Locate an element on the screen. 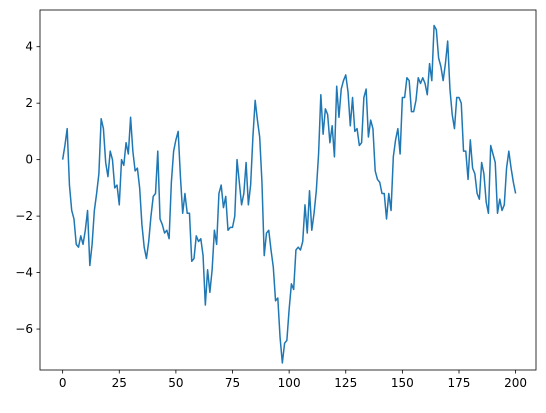 The height and width of the screenshot is (413, 546). y-tick-label: −2 is located at coordinates (24, 216).